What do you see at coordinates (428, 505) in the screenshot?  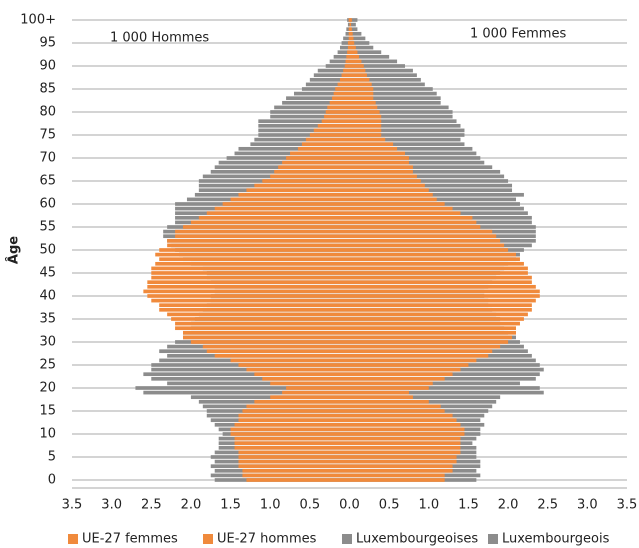 I see `x-tick-label: 1.0` at bounding box center [428, 505].